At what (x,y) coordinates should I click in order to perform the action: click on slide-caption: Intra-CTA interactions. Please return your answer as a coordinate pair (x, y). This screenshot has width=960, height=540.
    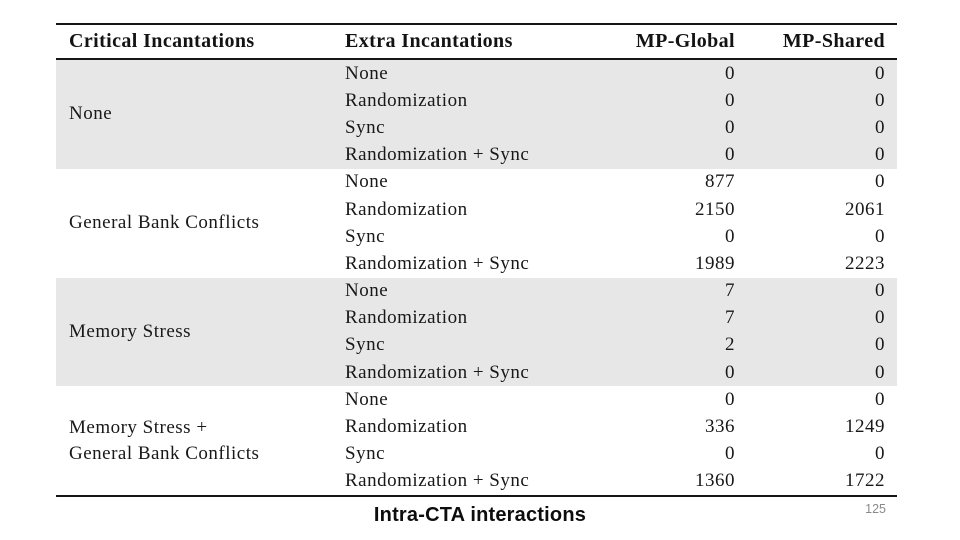
    Looking at the image, I should click on (480, 515).